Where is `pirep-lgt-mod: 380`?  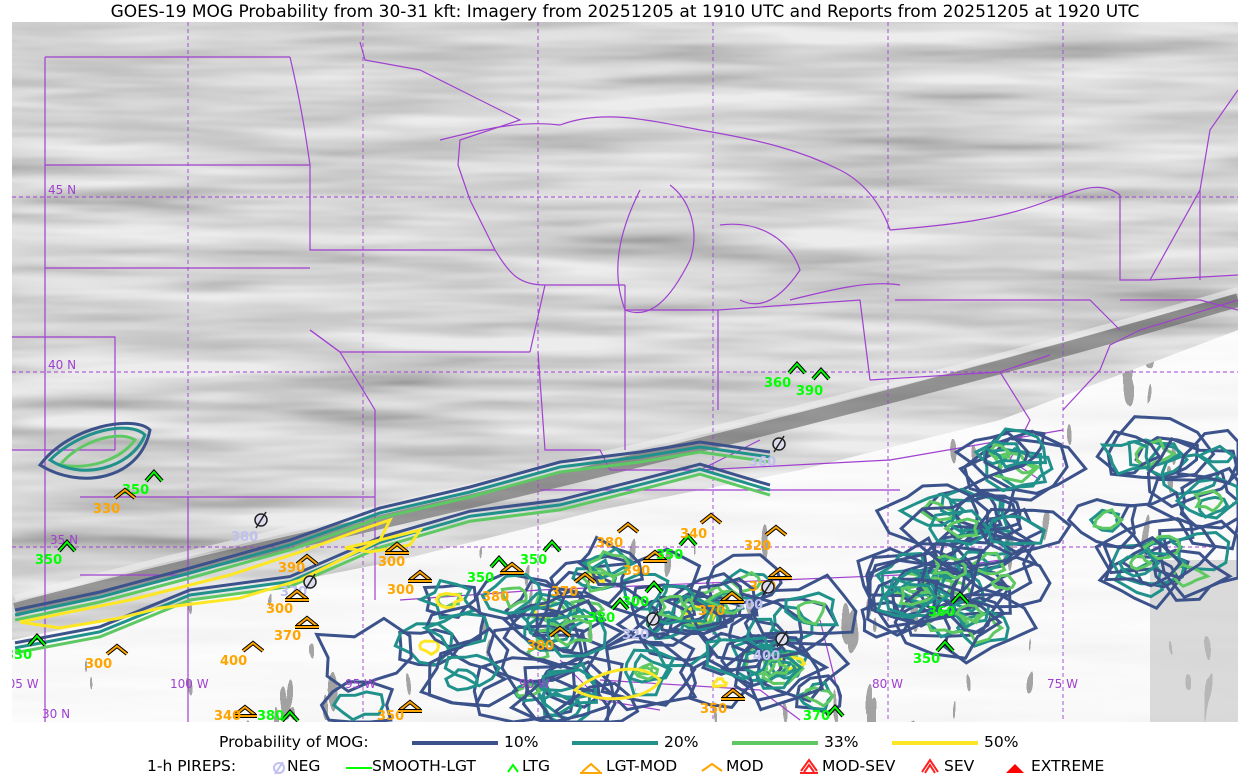 pirep-lgt-mod: 380 is located at coordinates (503, 583).